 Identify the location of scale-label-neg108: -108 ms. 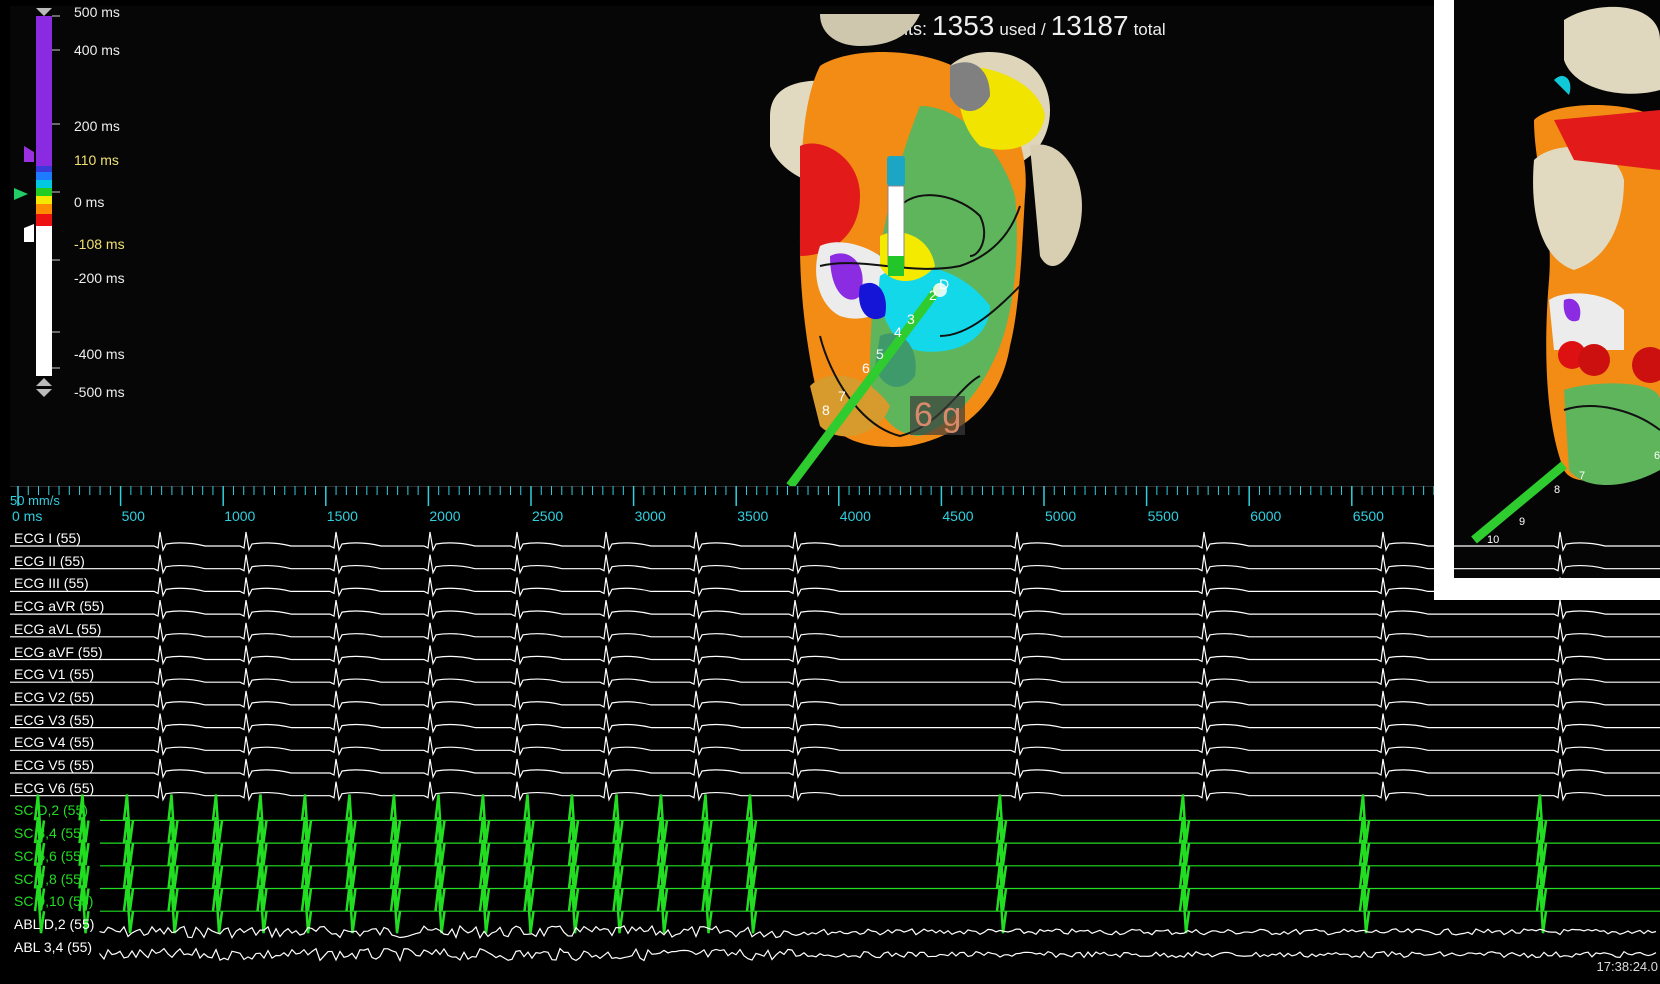
(99, 244).